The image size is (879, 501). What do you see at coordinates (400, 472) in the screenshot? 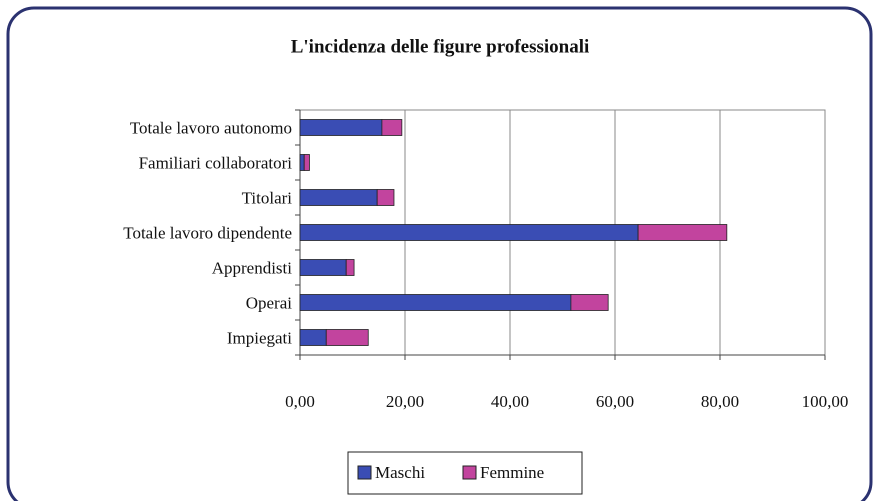
I see `legend-label: Maschi` at bounding box center [400, 472].